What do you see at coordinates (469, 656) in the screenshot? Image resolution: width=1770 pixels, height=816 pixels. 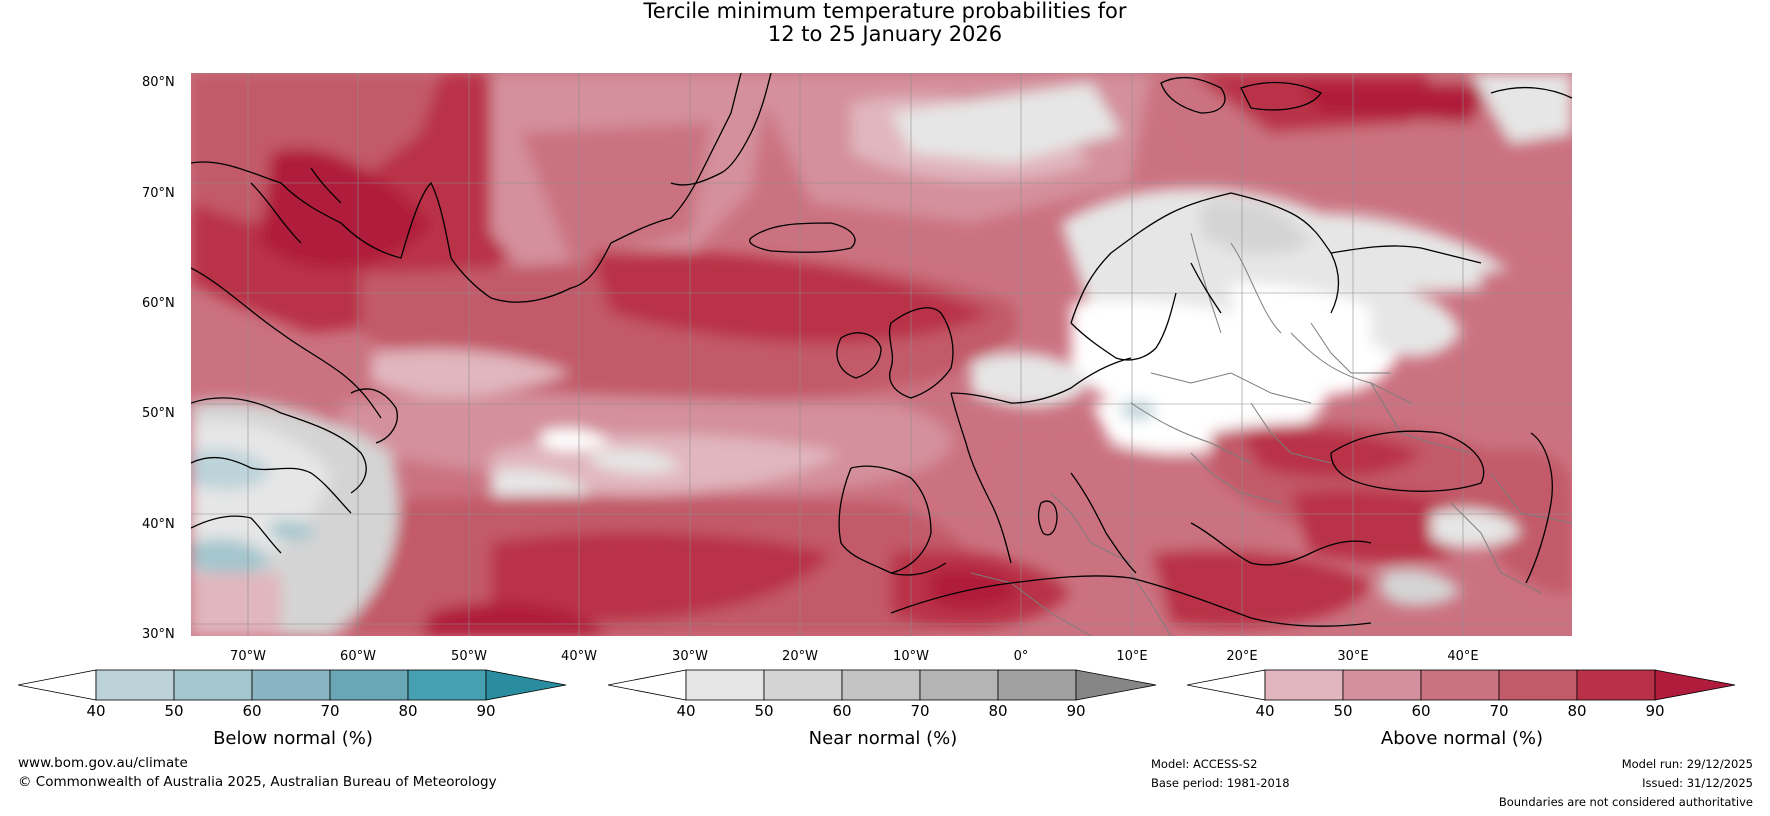 I see `lon-label-50w: 50°W` at bounding box center [469, 656].